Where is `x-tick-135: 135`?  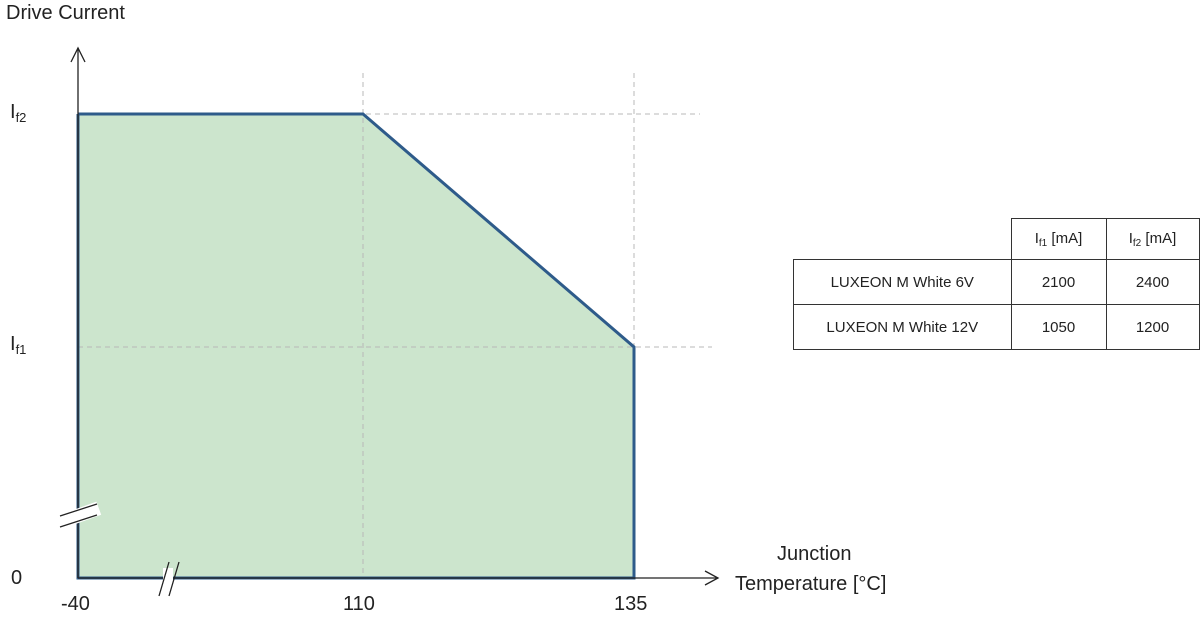 x-tick-135: 135 is located at coordinates (630, 604).